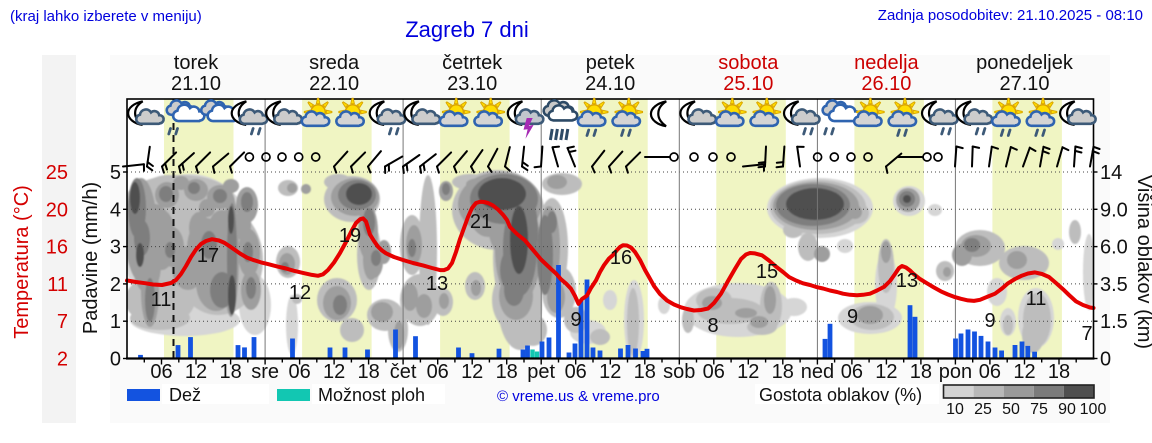 This screenshot has width=1152, height=443. What do you see at coordinates (817, 372) in the screenshot?
I see `svg-text: ned` at bounding box center [817, 372].